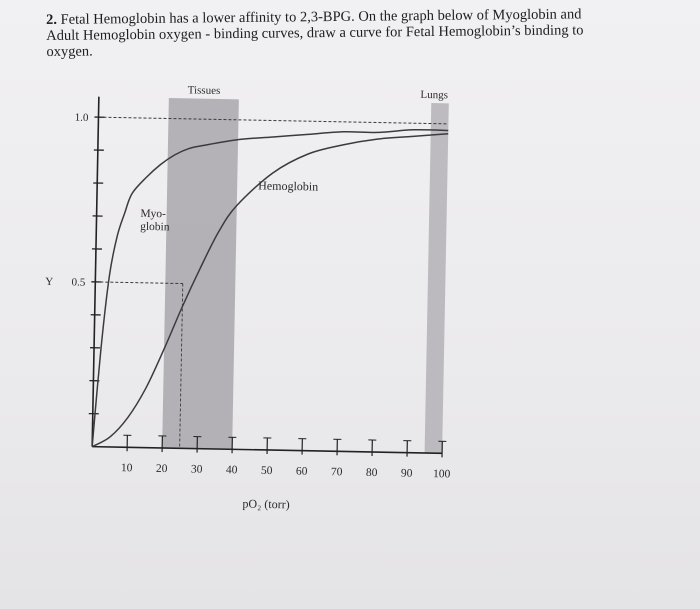 Image resolution: width=700 pixels, height=609 pixels. I want to click on x-tick-label: 70, so click(337, 472).